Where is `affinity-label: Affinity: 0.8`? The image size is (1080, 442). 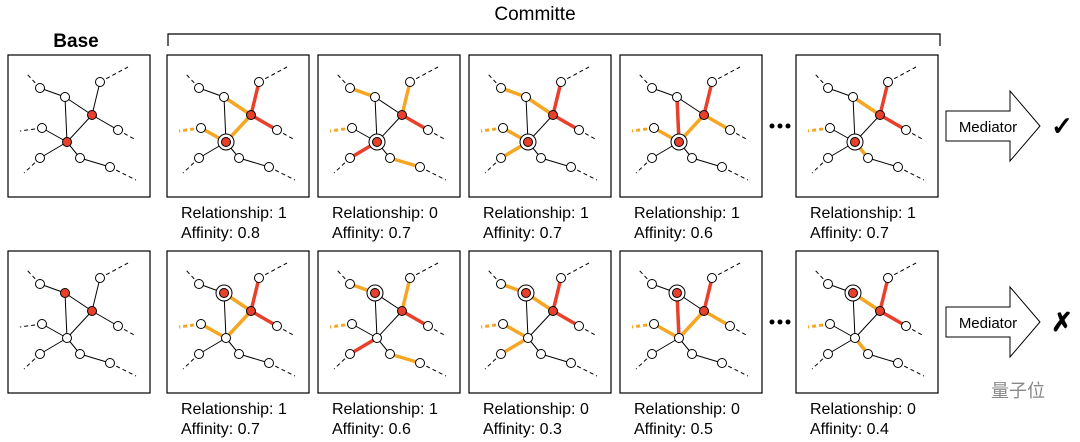 affinity-label: Affinity: 0.8 is located at coordinates (220, 233).